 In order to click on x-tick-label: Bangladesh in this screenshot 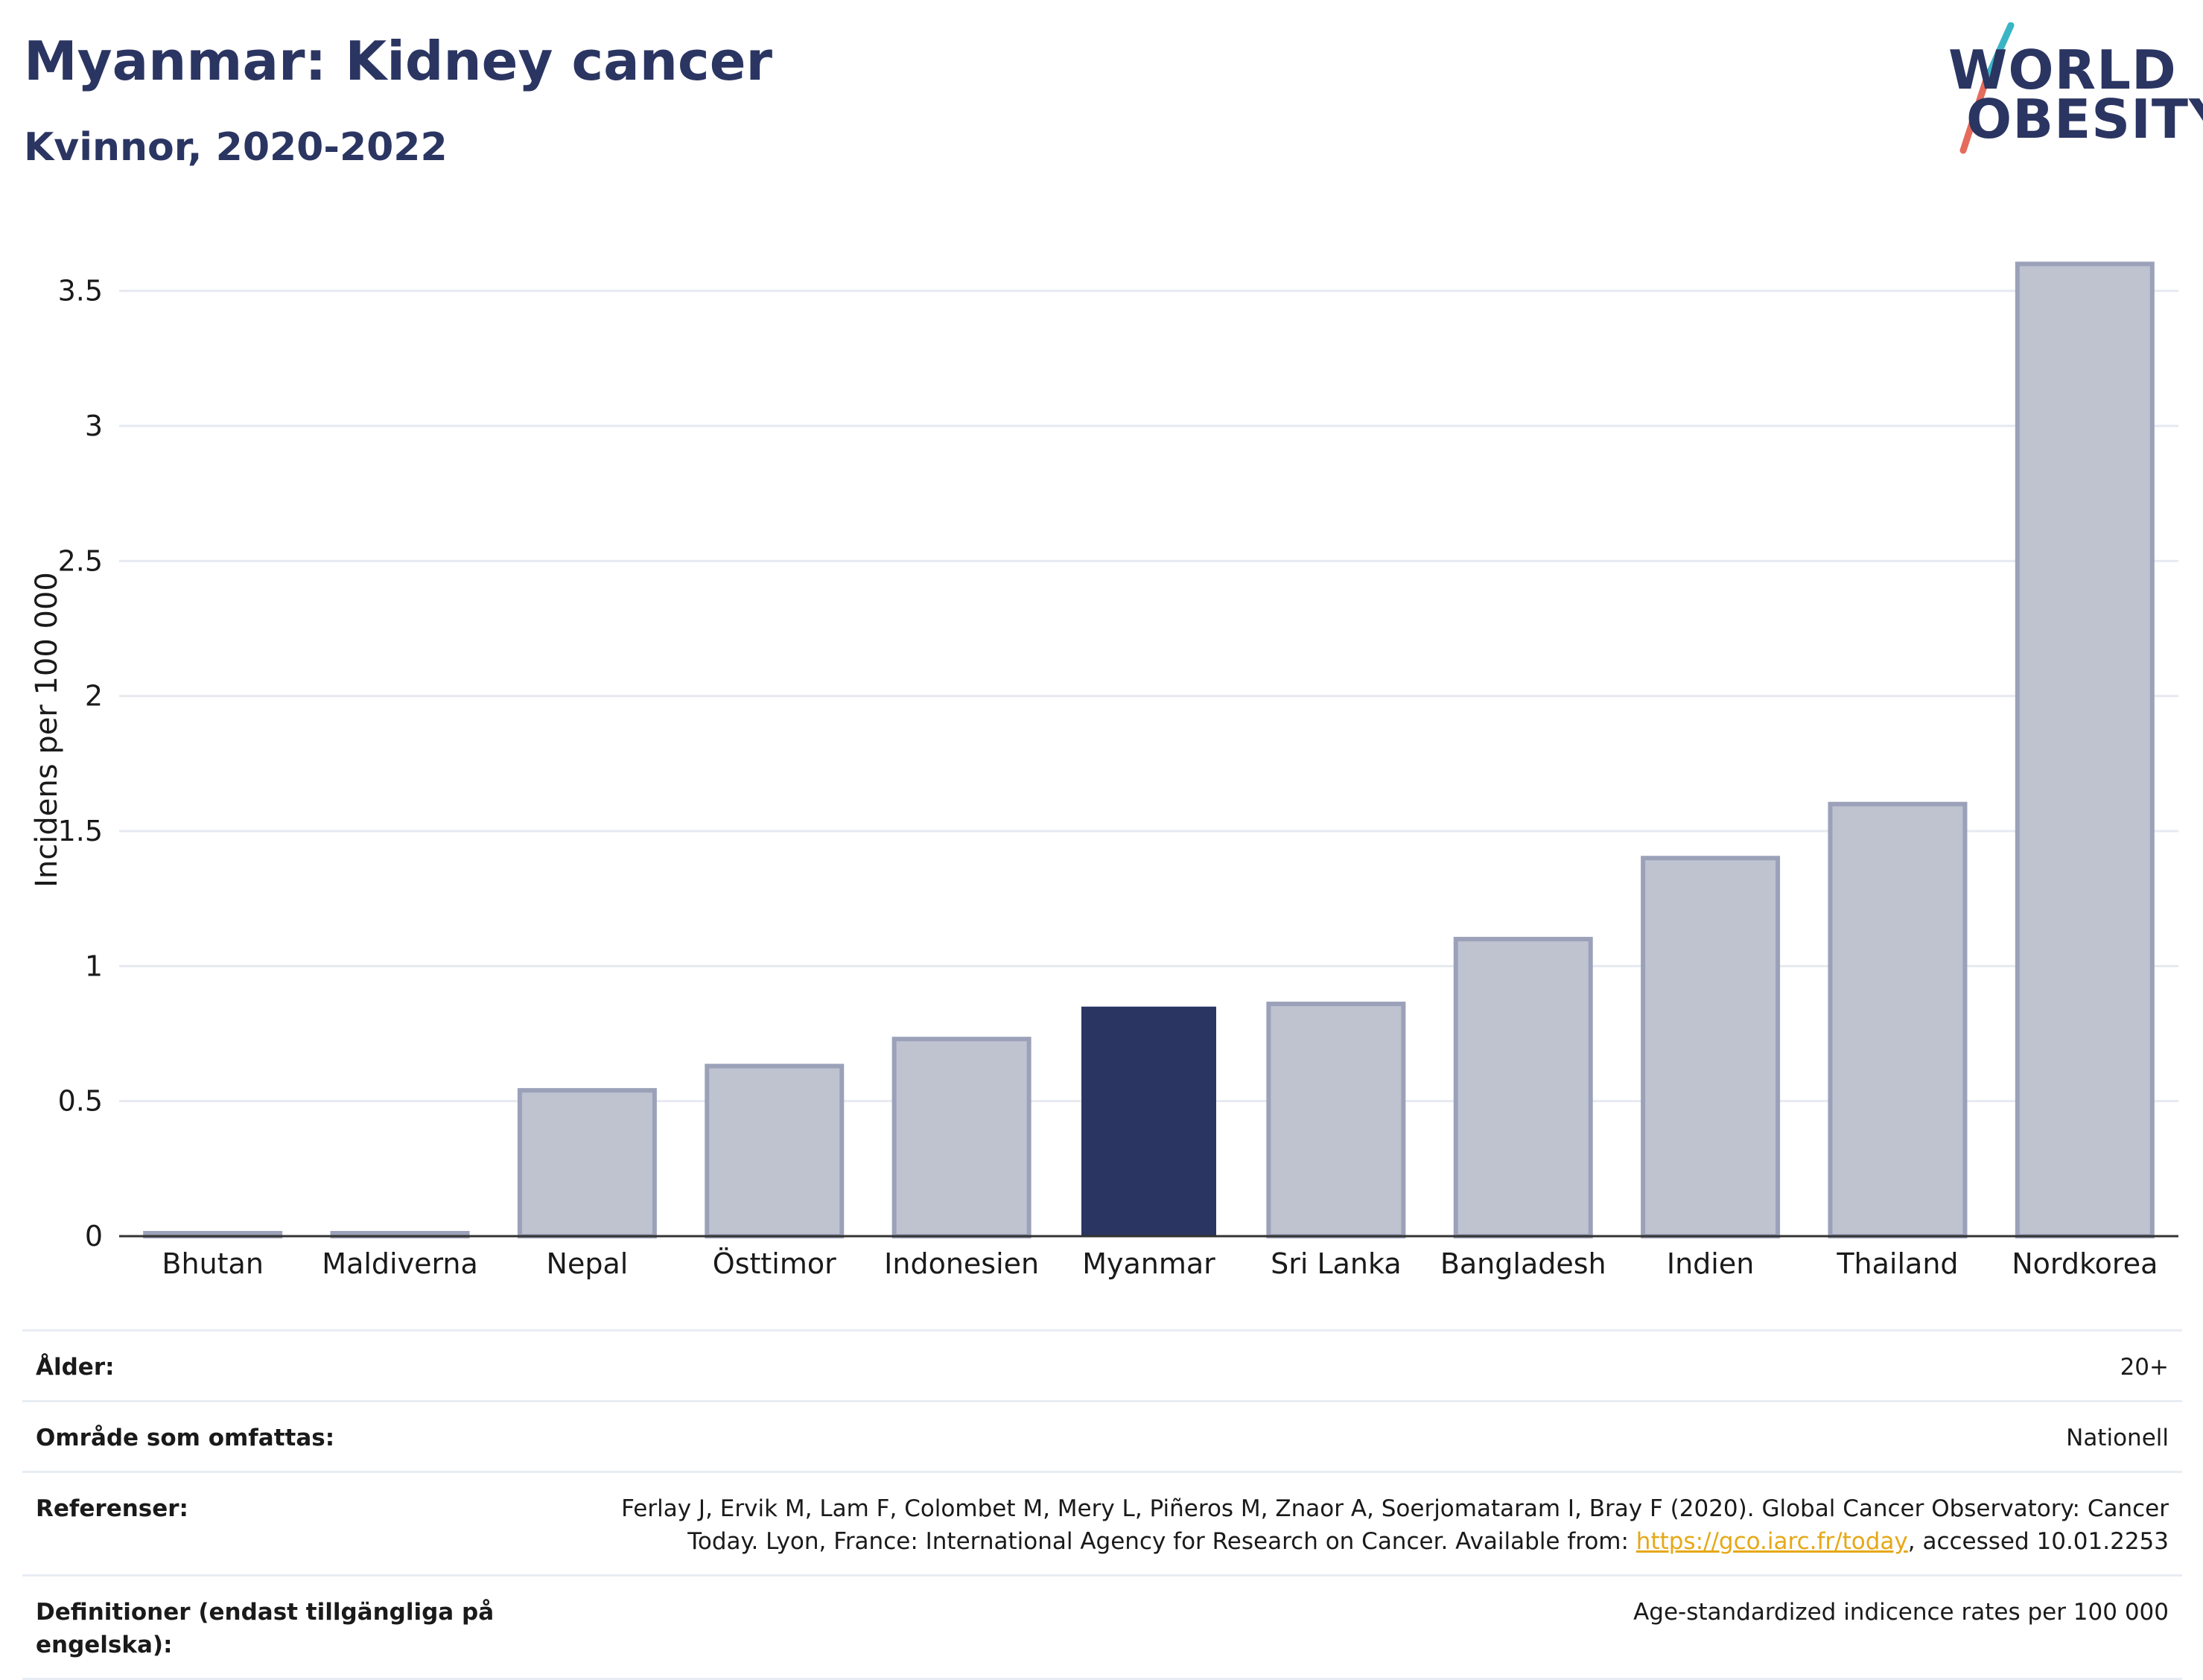, I will do `click(1523, 1263)`.